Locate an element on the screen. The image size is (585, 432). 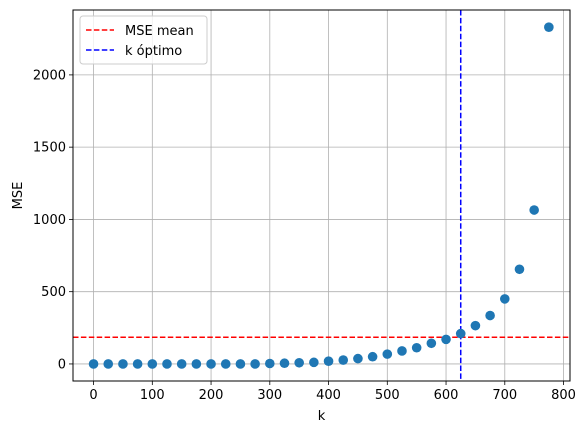
x-tick-label: 700 is located at coordinates (504, 395).